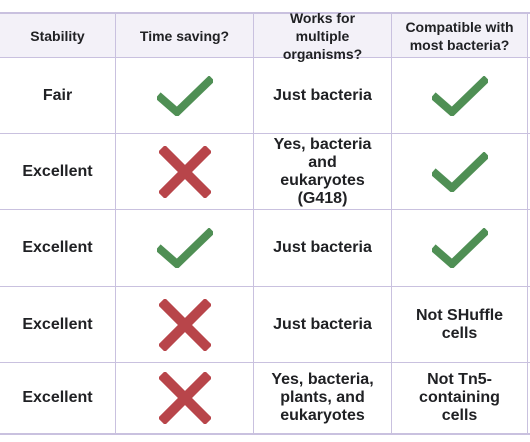  I want to click on cell-compatible: Not Tn5-containing cells, so click(459, 397).